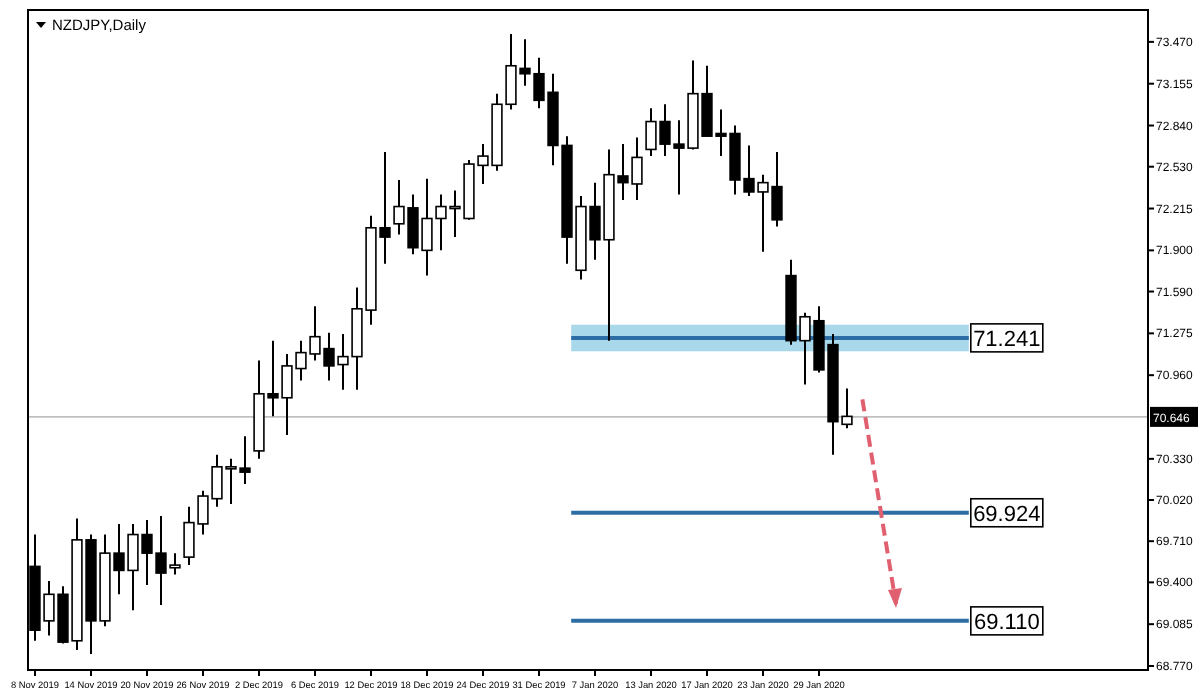  I want to click on ref-line-label: 69.110, so click(1006, 622).